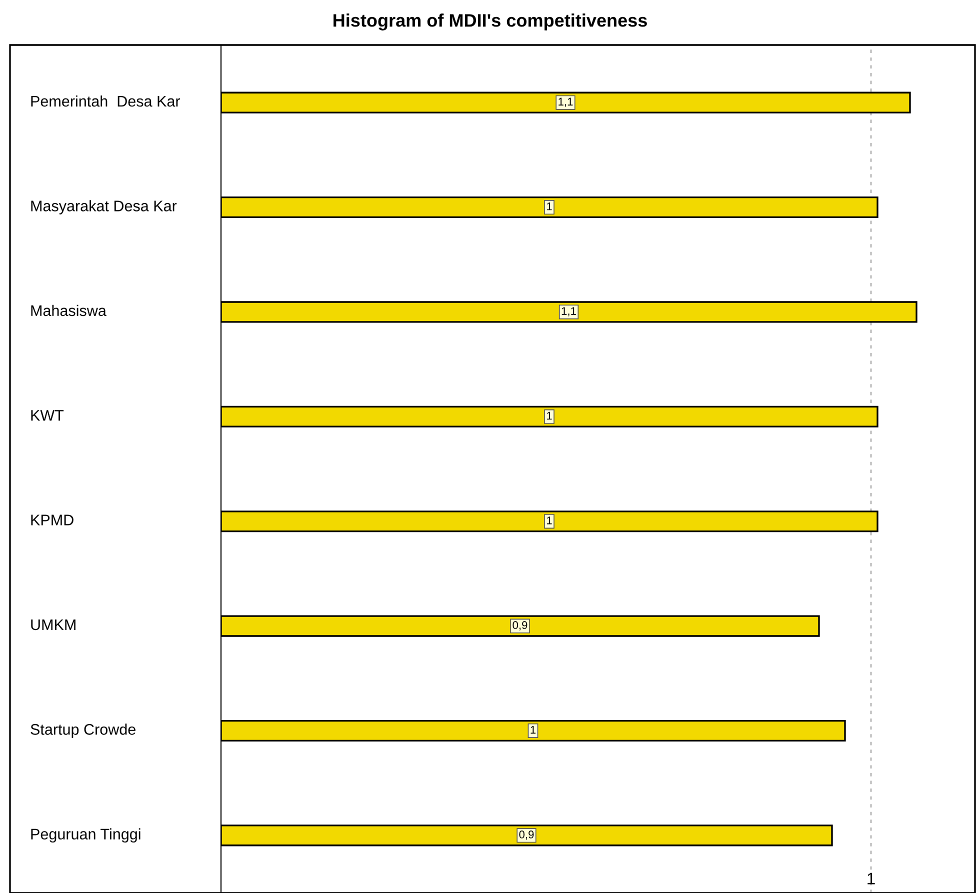 This screenshot has width=980, height=893. Describe the element at coordinates (85, 835) in the screenshot. I see `y-tick-label: Peguruan Tinggi` at that location.